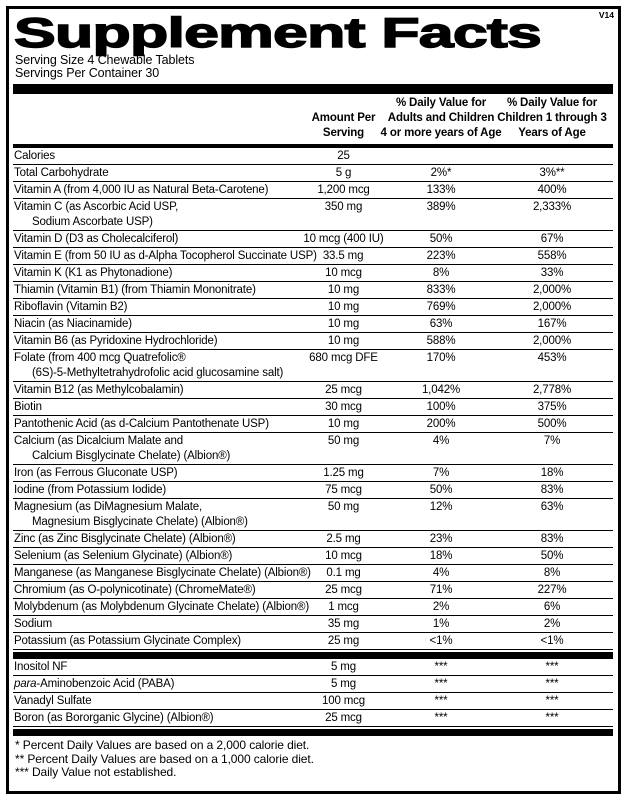 The width and height of the screenshot is (627, 800). What do you see at coordinates (441, 133) in the screenshot?
I see `adult-dv-header-line: 4 or more years of Age` at bounding box center [441, 133].